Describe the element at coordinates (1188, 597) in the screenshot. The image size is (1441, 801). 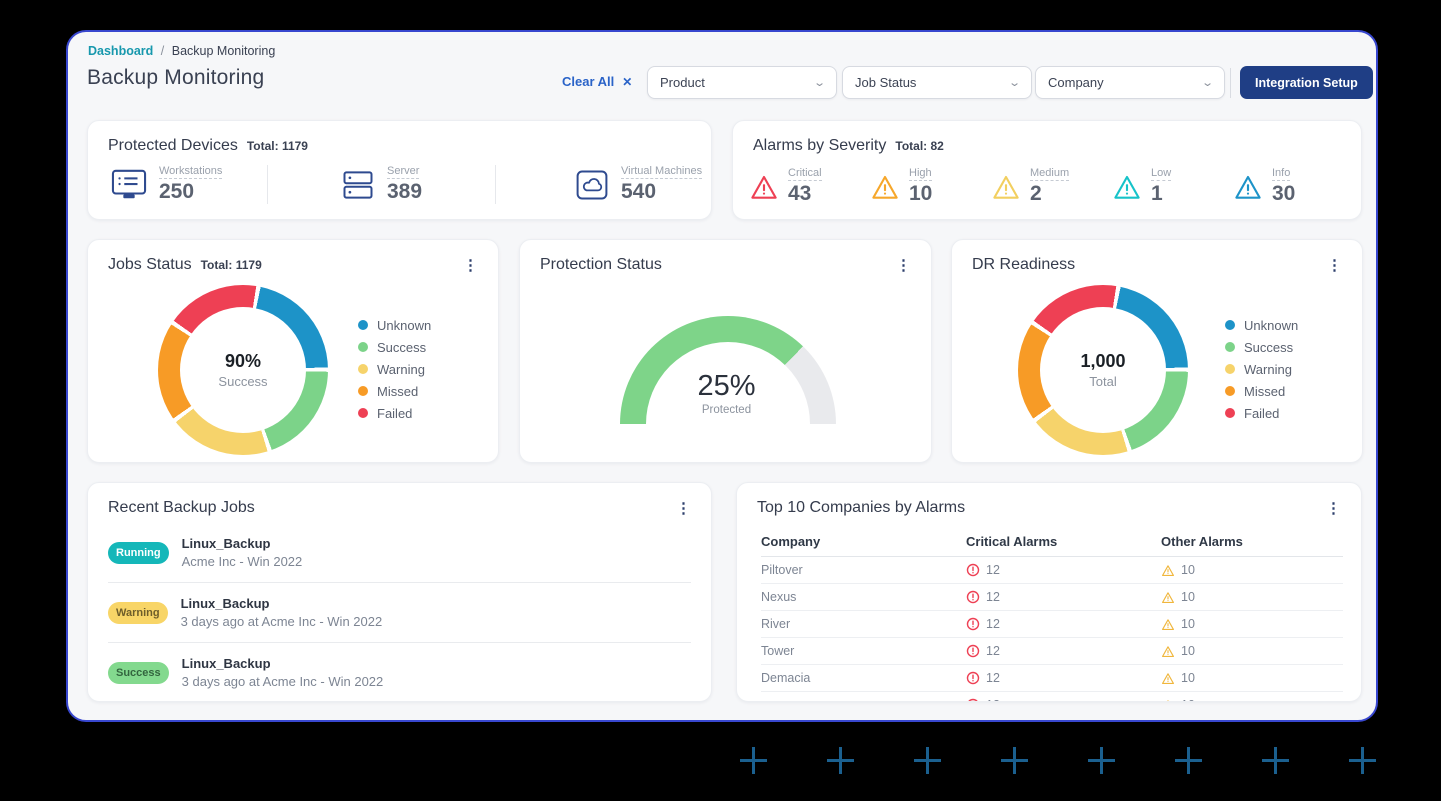
I see `other-alarms-value: 10` at that location.